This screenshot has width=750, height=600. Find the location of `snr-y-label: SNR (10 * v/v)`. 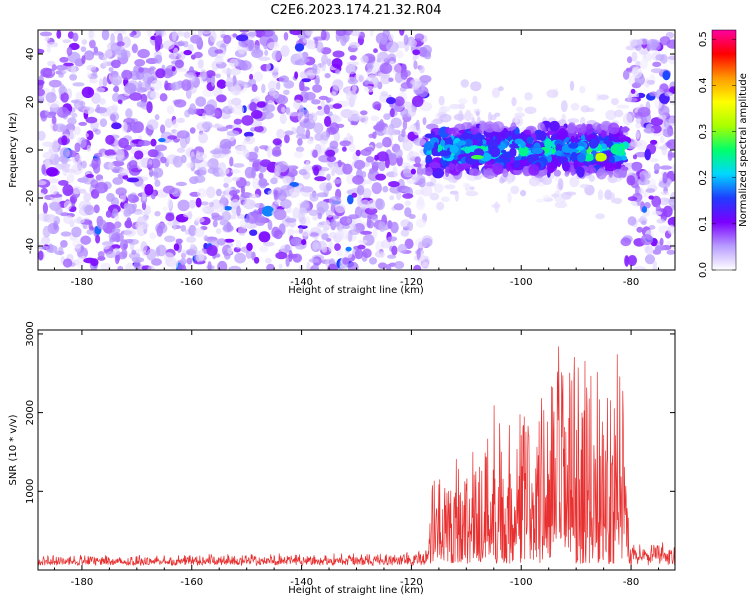

snr-y-label: SNR (10 * v/v) is located at coordinates (13, 449).